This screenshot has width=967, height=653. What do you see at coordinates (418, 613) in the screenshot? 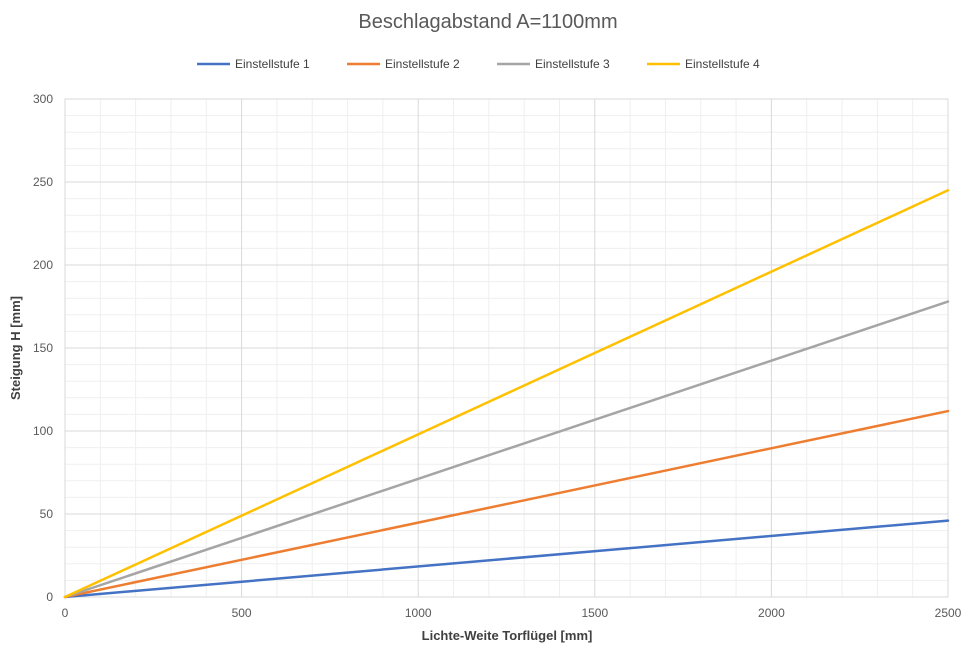
I see `x-tick-label: 1000` at bounding box center [418, 613].